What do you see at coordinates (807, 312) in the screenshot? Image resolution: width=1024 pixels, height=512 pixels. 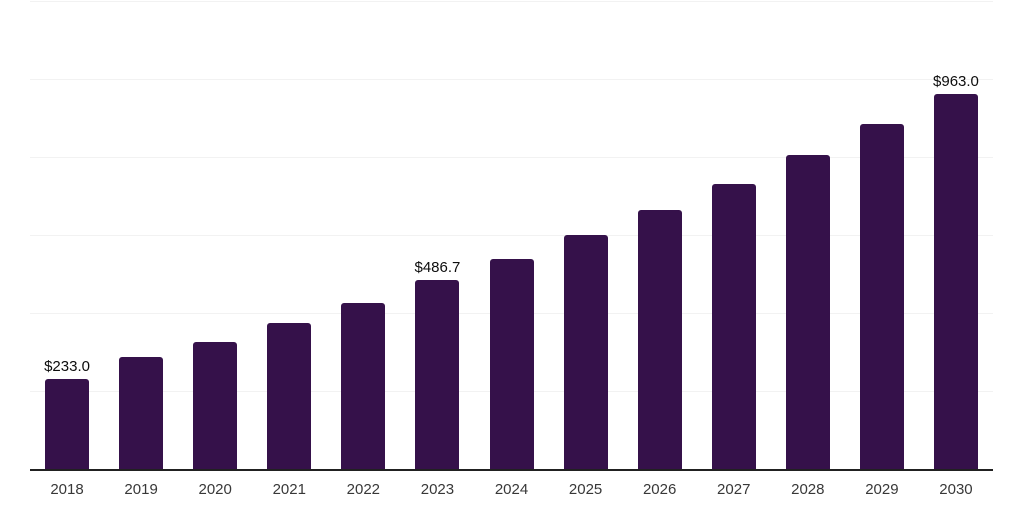 I see `bar-2028` at bounding box center [807, 312].